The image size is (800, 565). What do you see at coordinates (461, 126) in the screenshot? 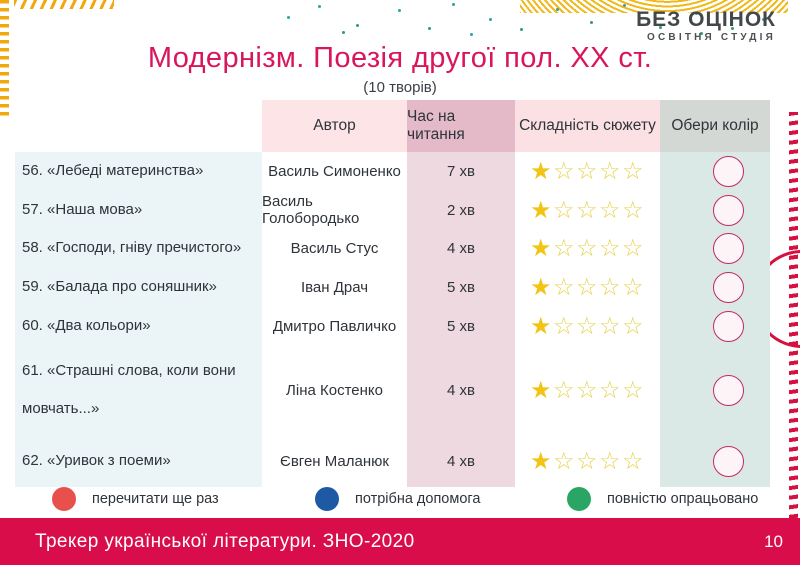
I see `header-time-cell: Час на читання` at bounding box center [461, 126].